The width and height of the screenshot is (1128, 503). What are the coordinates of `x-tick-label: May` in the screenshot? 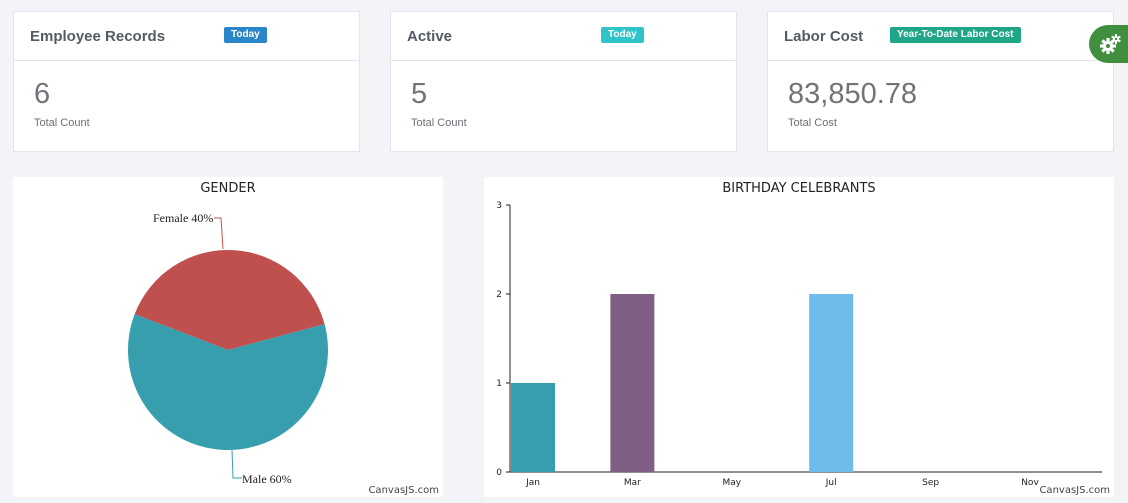 It's located at (731, 482).